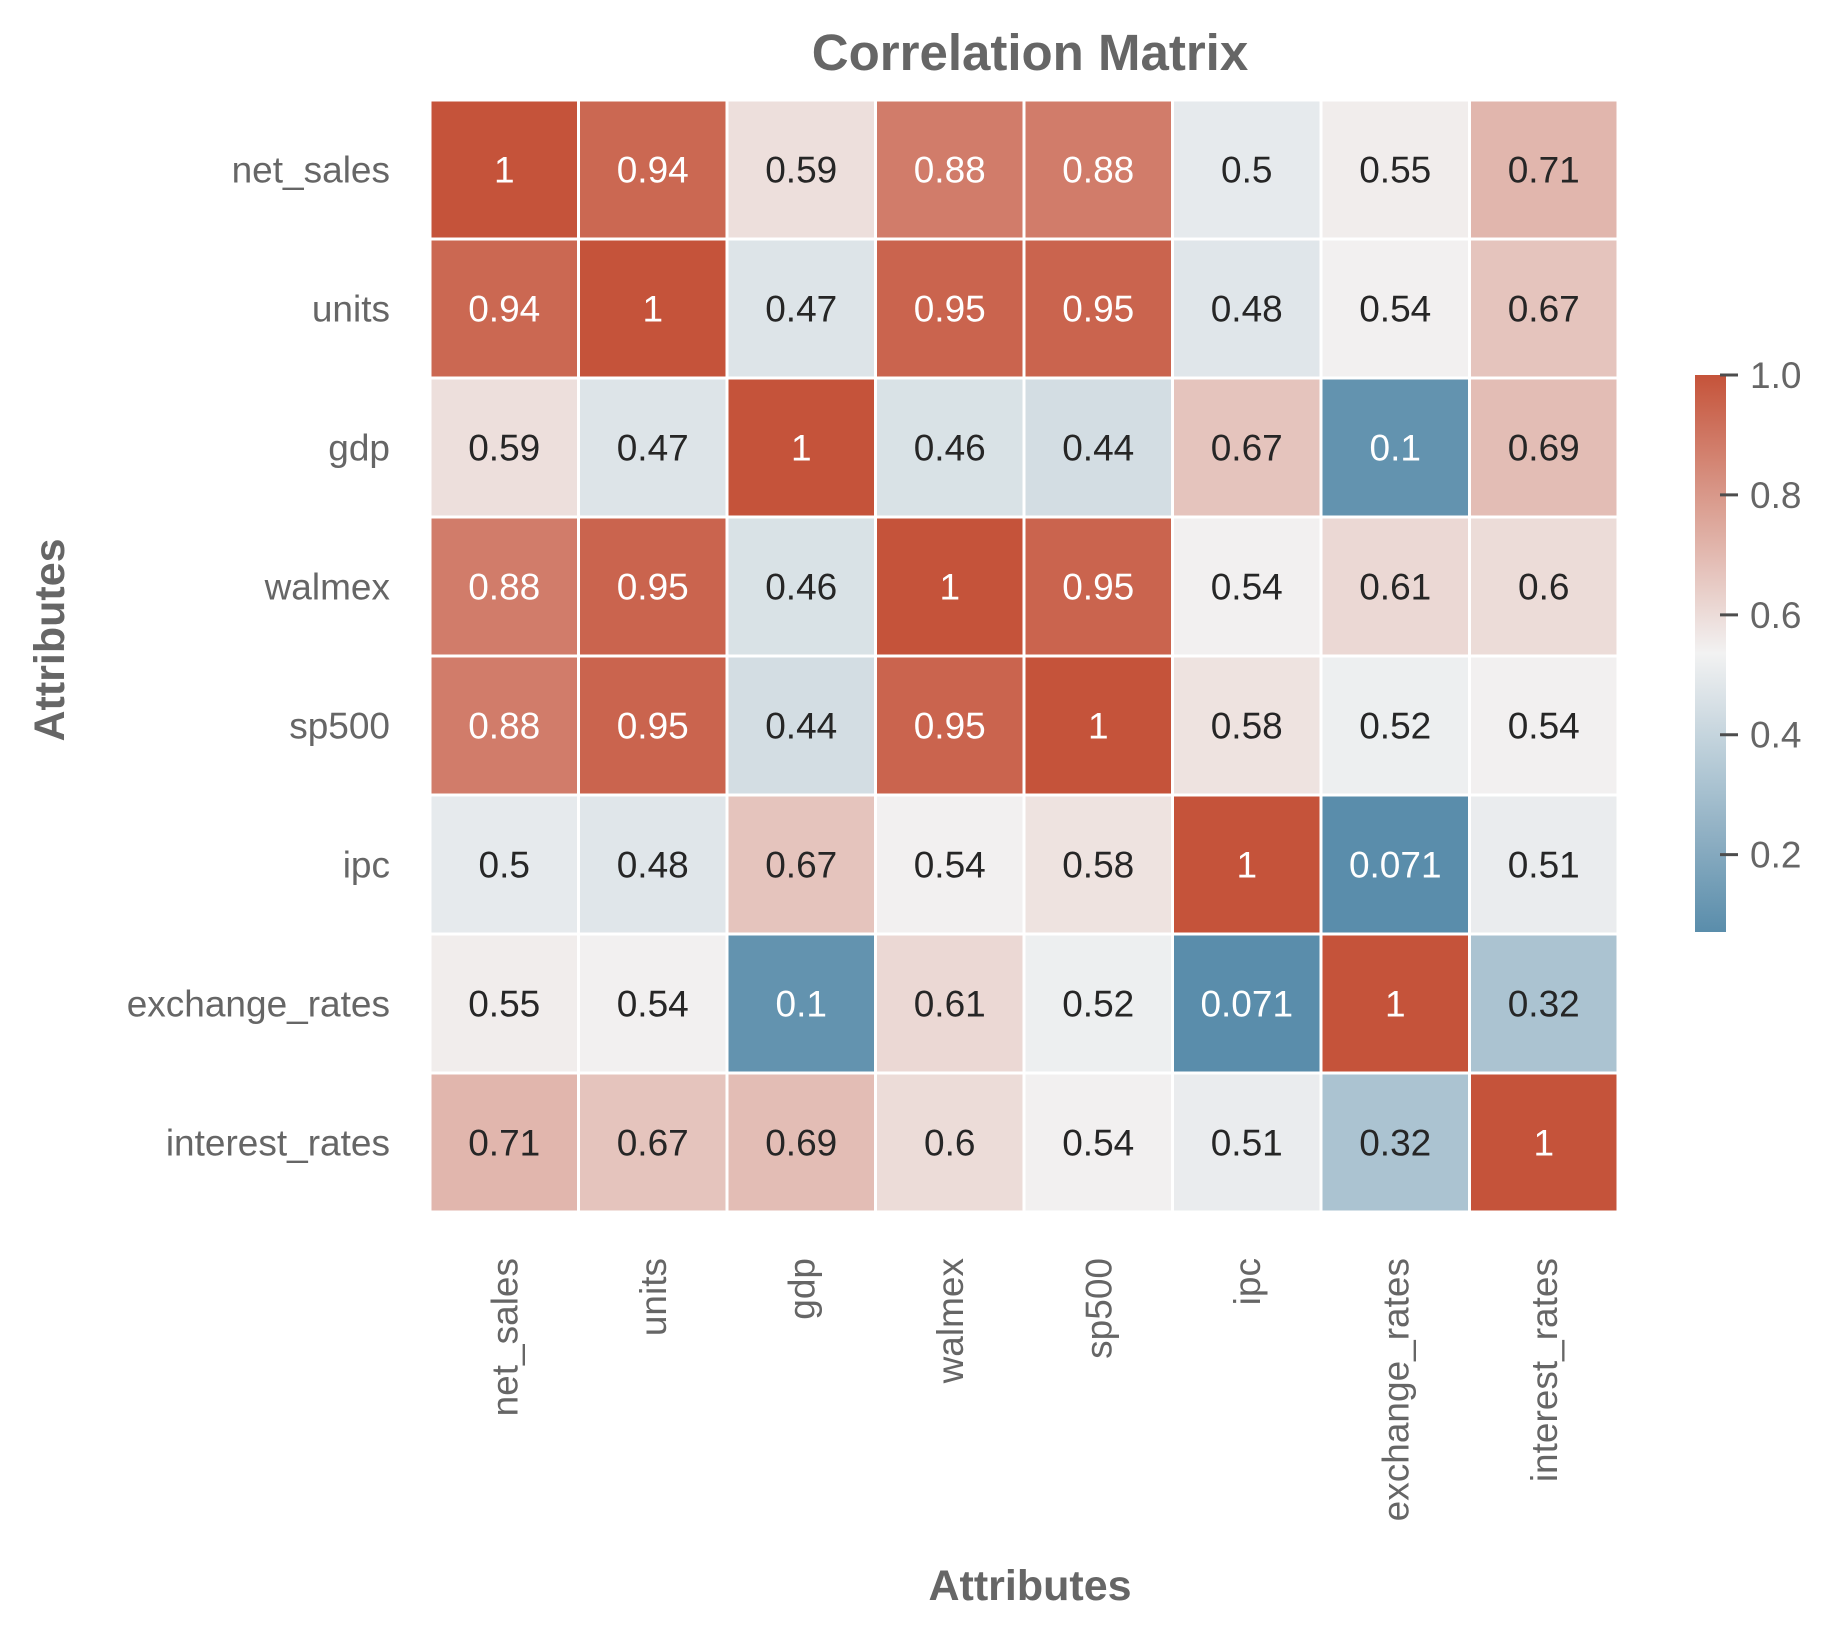 The width and height of the screenshot is (1848, 1639). Describe the element at coordinates (359, 448) in the screenshot. I see `y-tick-label: gdp` at that location.